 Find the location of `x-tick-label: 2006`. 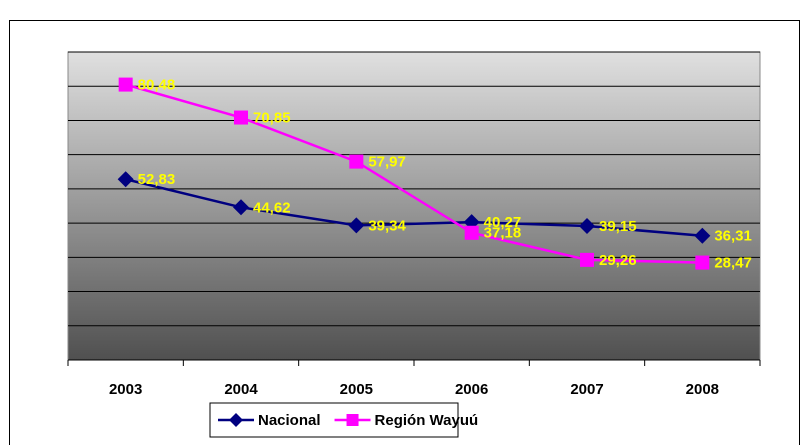

x-tick-label: 2006 is located at coordinates (471, 389).